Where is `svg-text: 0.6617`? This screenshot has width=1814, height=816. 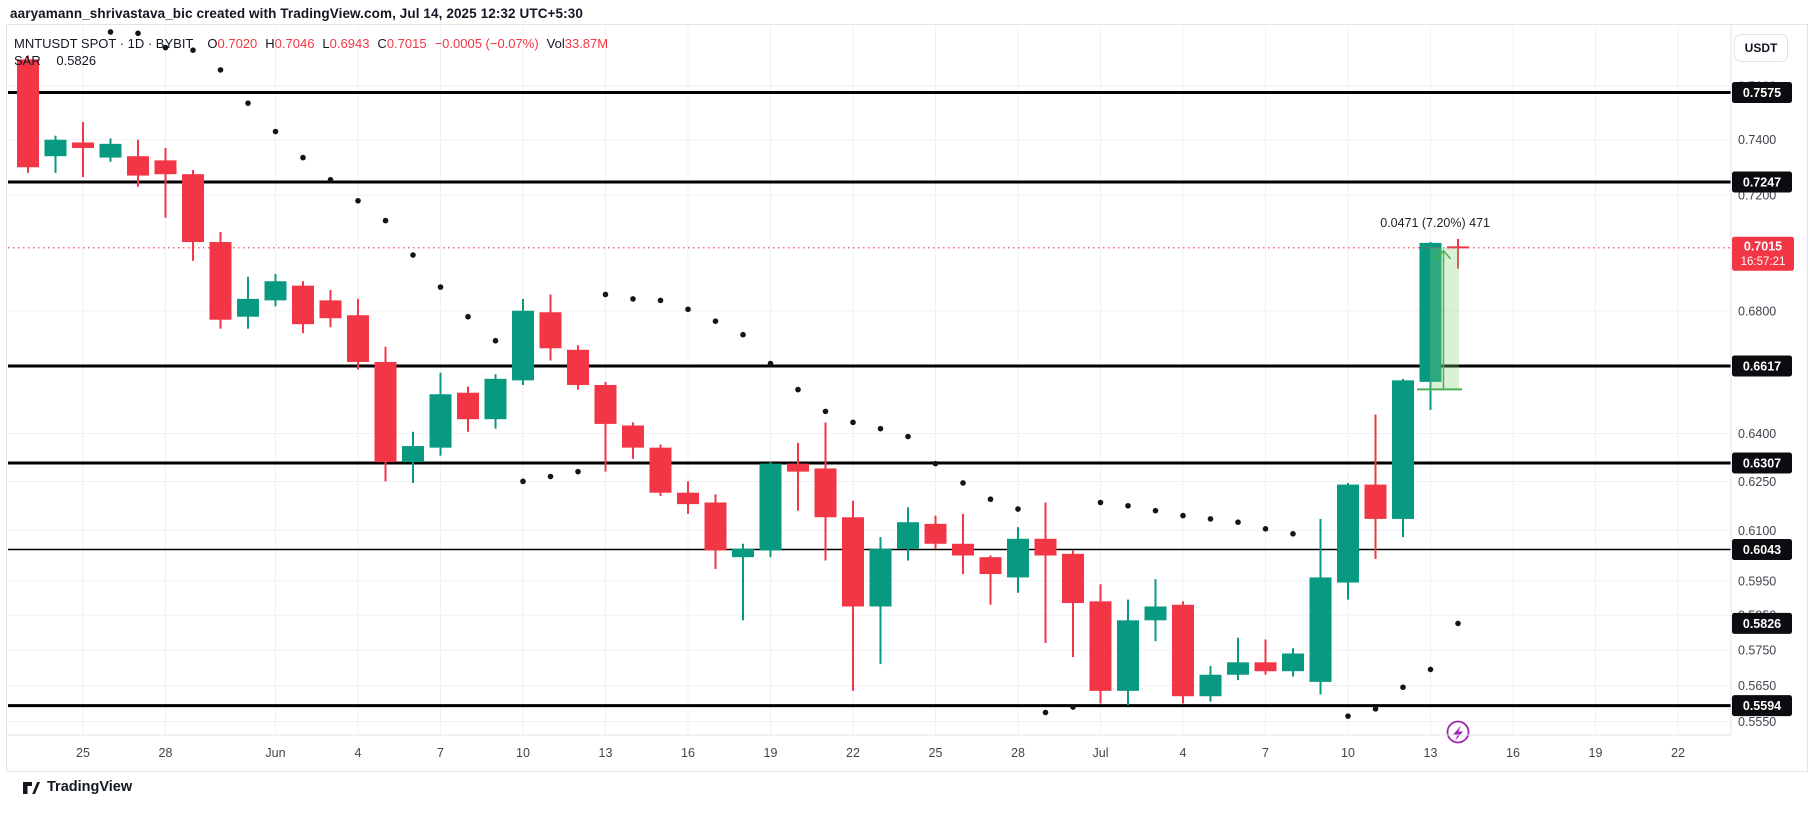
svg-text: 0.6617 is located at coordinates (1762, 366).